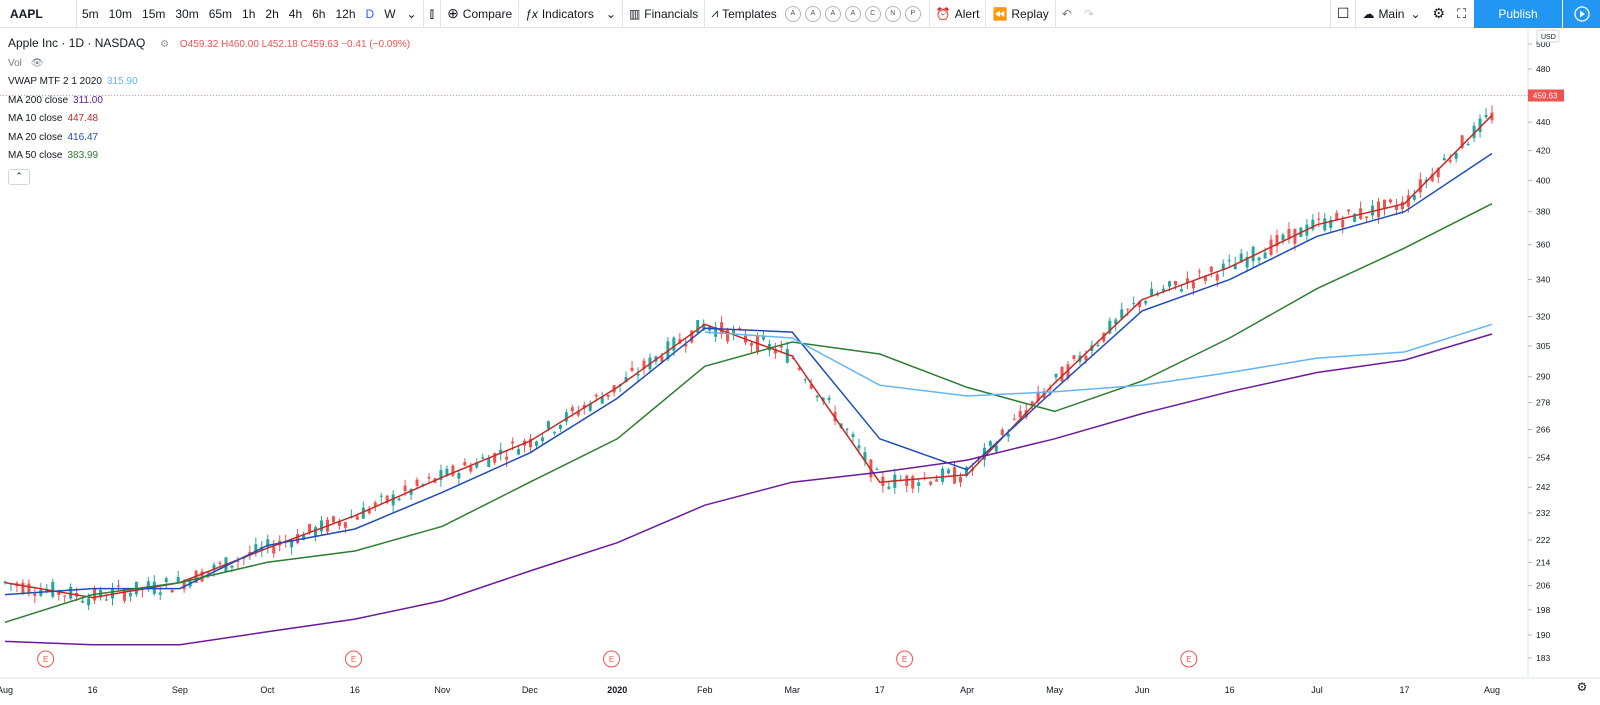 This screenshot has height=705, width=1600. Describe the element at coordinates (15, 63) in the screenshot. I see `vol-label: Vol` at that location.